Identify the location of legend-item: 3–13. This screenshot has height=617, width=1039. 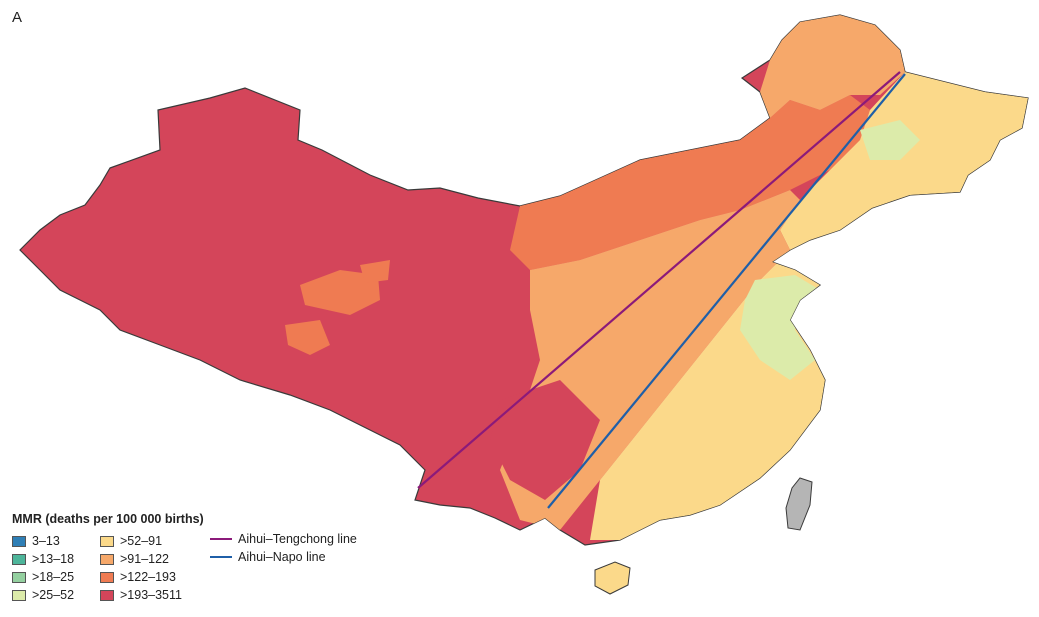
(43, 541).